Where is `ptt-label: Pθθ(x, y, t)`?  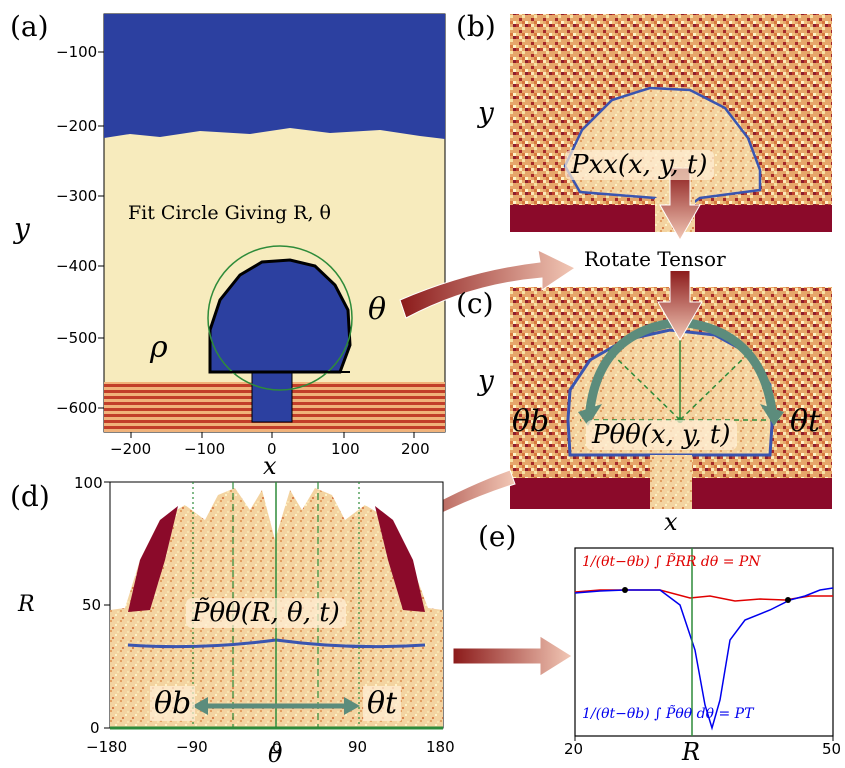 ptt-label: Pθθ(x, y, t) is located at coordinates (661, 435).